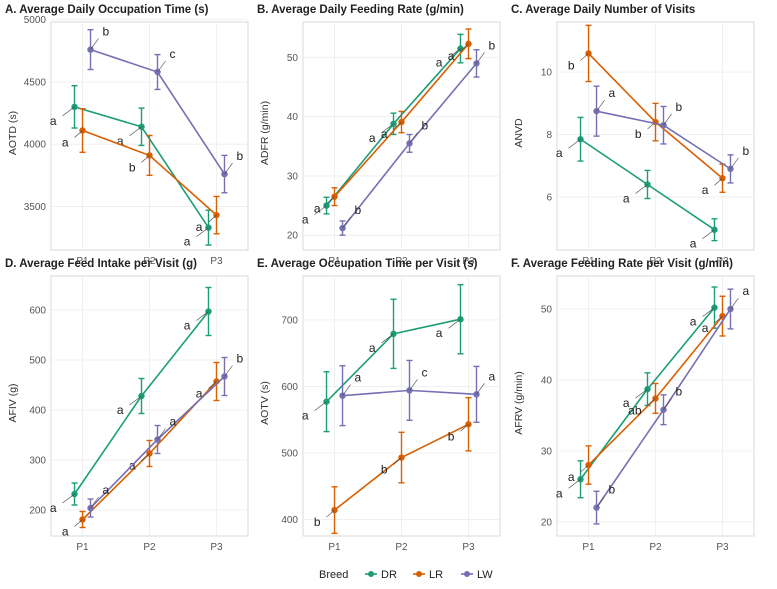  I want to click on y-tick-label: 10, so click(547, 73).